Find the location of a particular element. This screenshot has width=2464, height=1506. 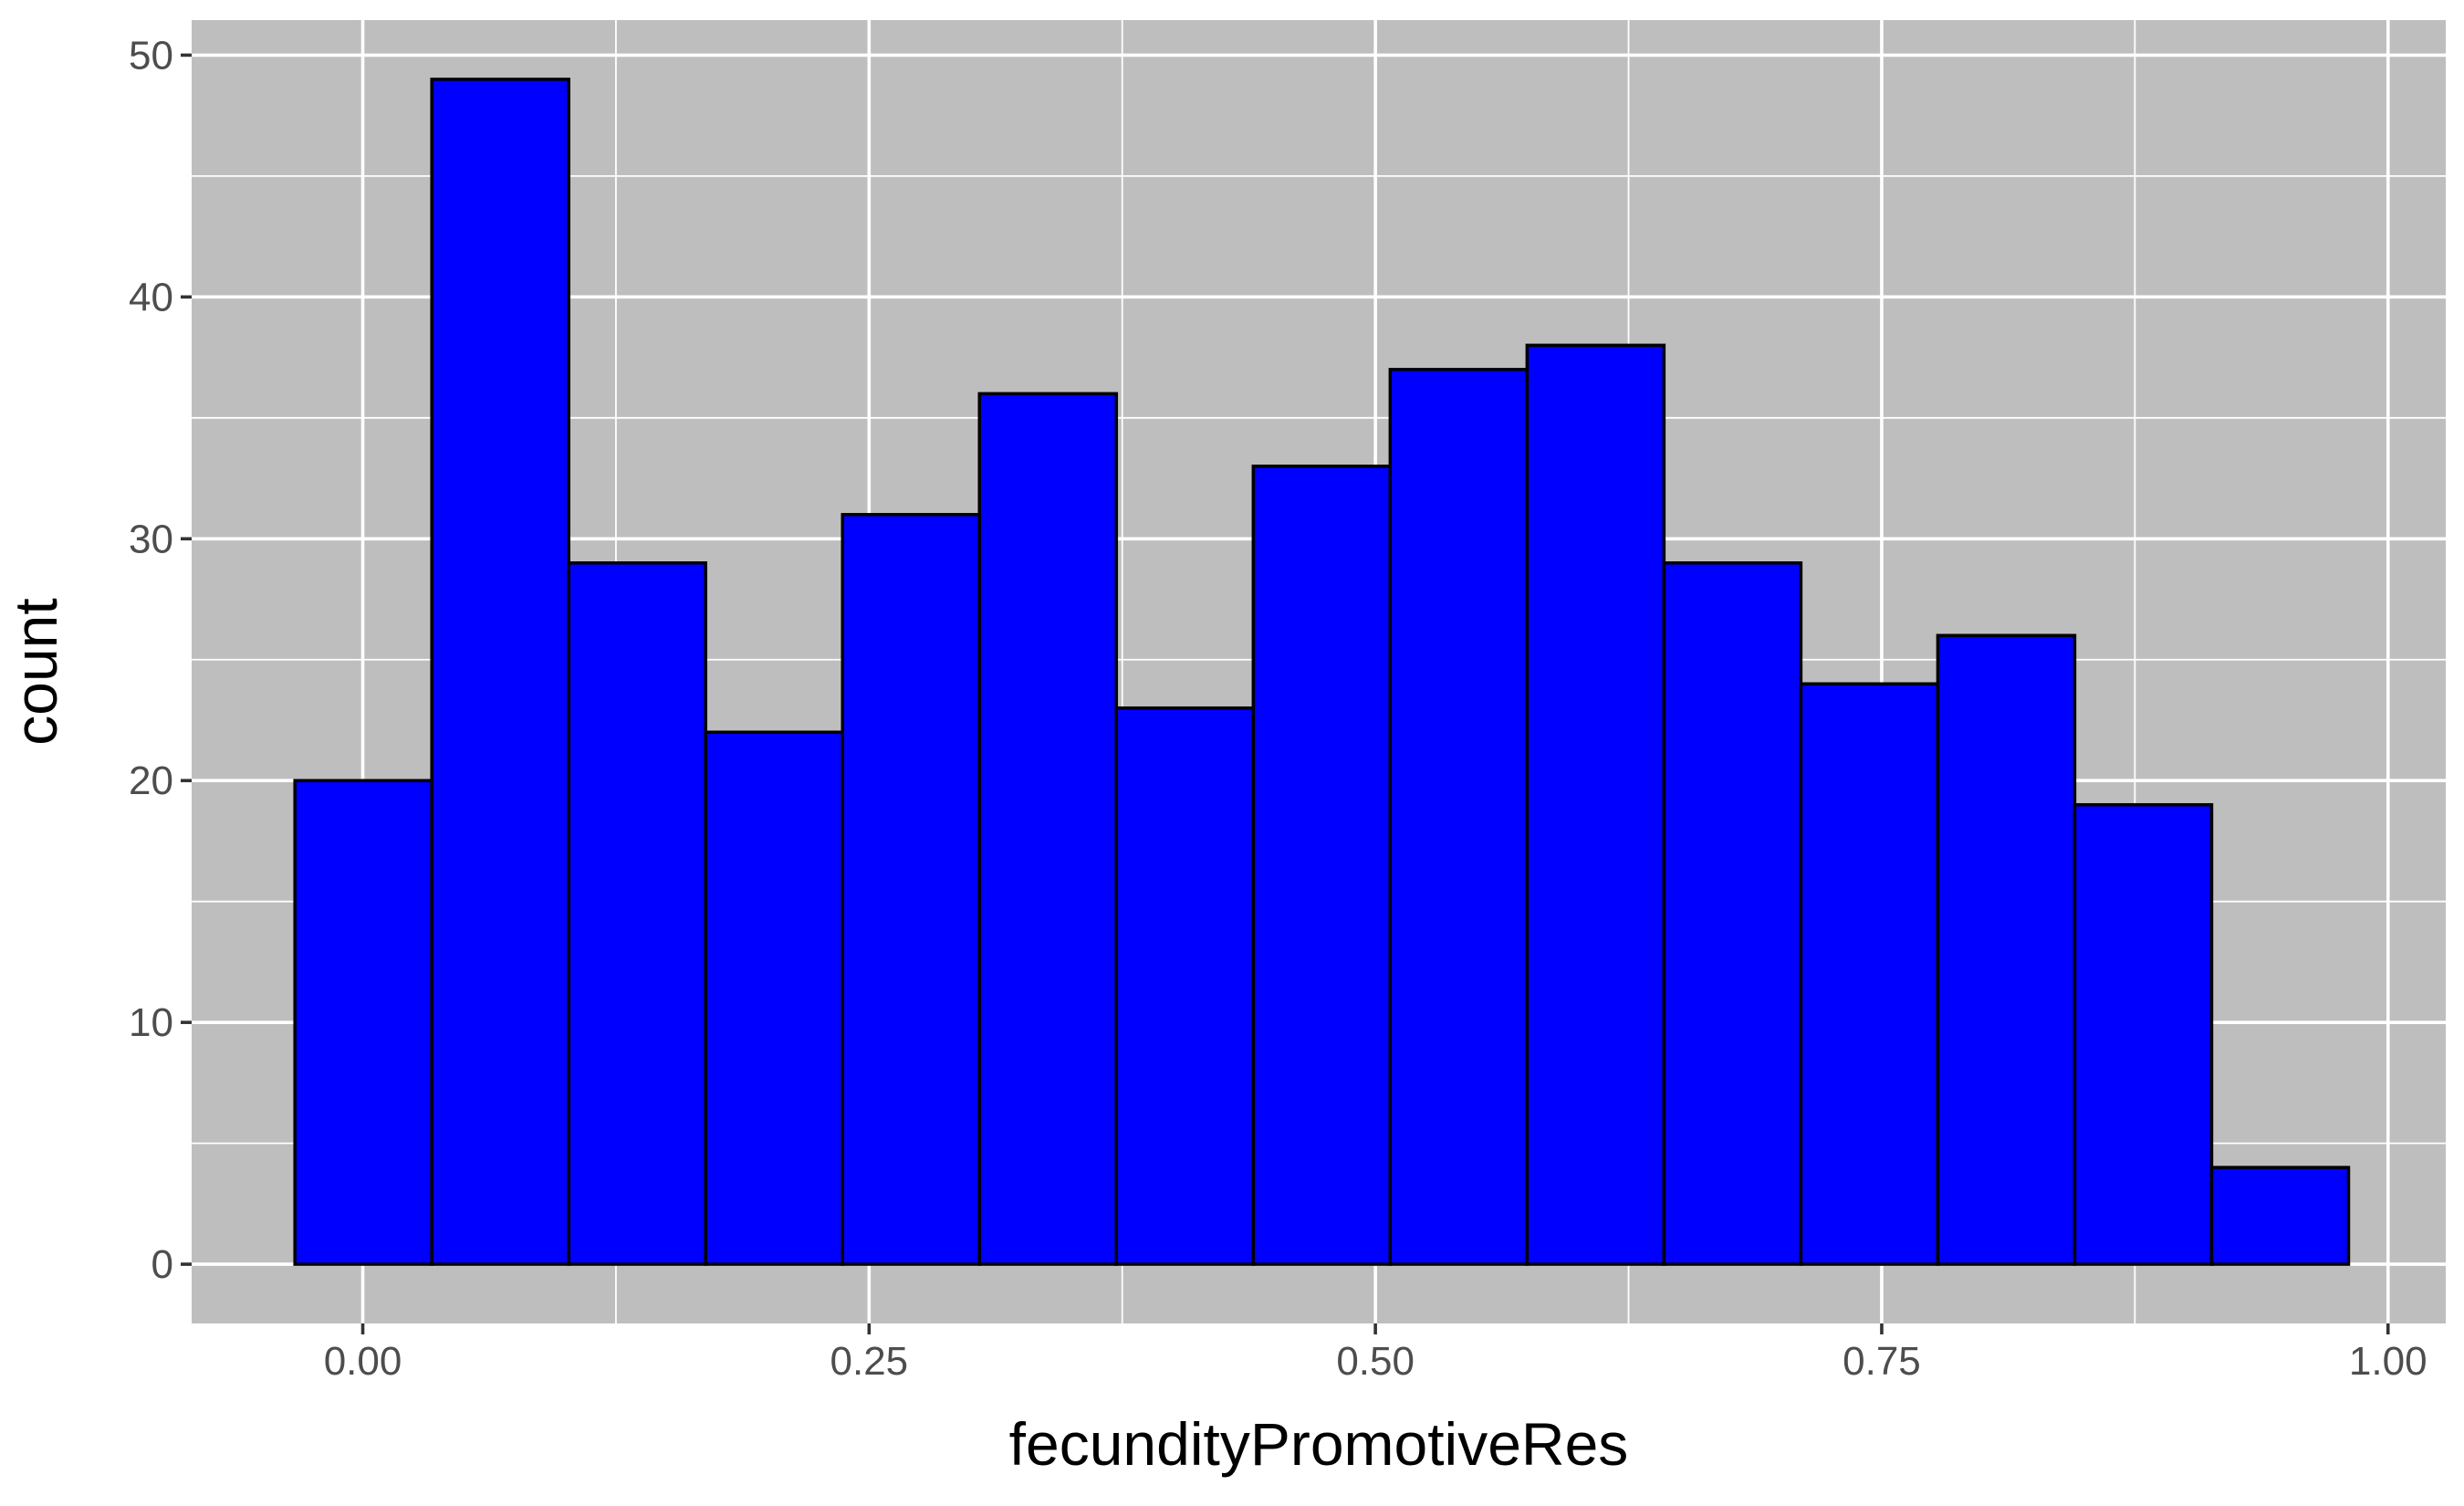

x-tick-label: 0.50 is located at coordinates (1375, 1361).